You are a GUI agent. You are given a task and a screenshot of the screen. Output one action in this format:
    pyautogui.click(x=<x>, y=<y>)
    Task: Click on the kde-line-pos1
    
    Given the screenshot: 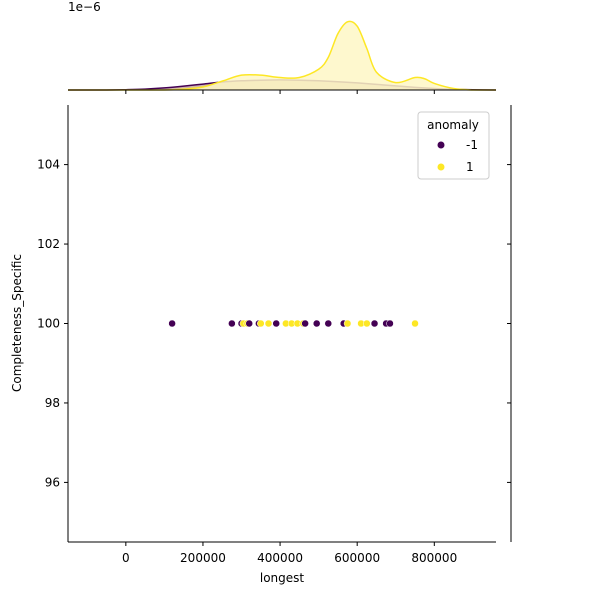 What is the action you would take?
    pyautogui.click(x=282, y=55)
    